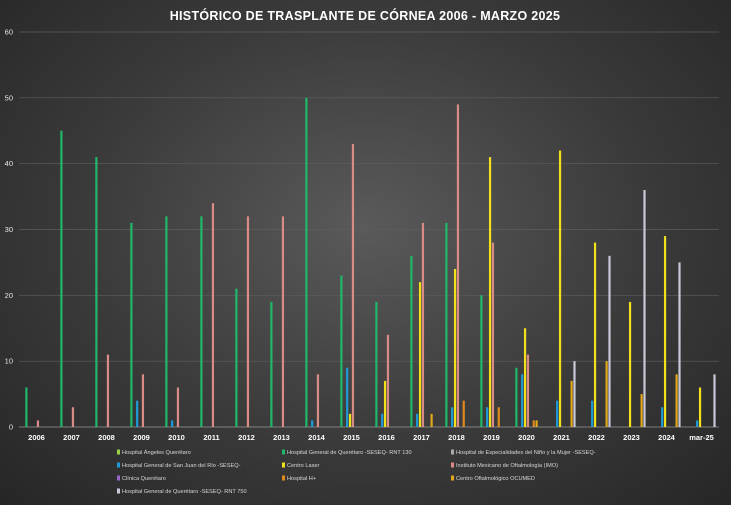 This screenshot has height=505, width=731. What do you see at coordinates (386, 437) in the screenshot?
I see `x-tick-label: 2016` at bounding box center [386, 437].